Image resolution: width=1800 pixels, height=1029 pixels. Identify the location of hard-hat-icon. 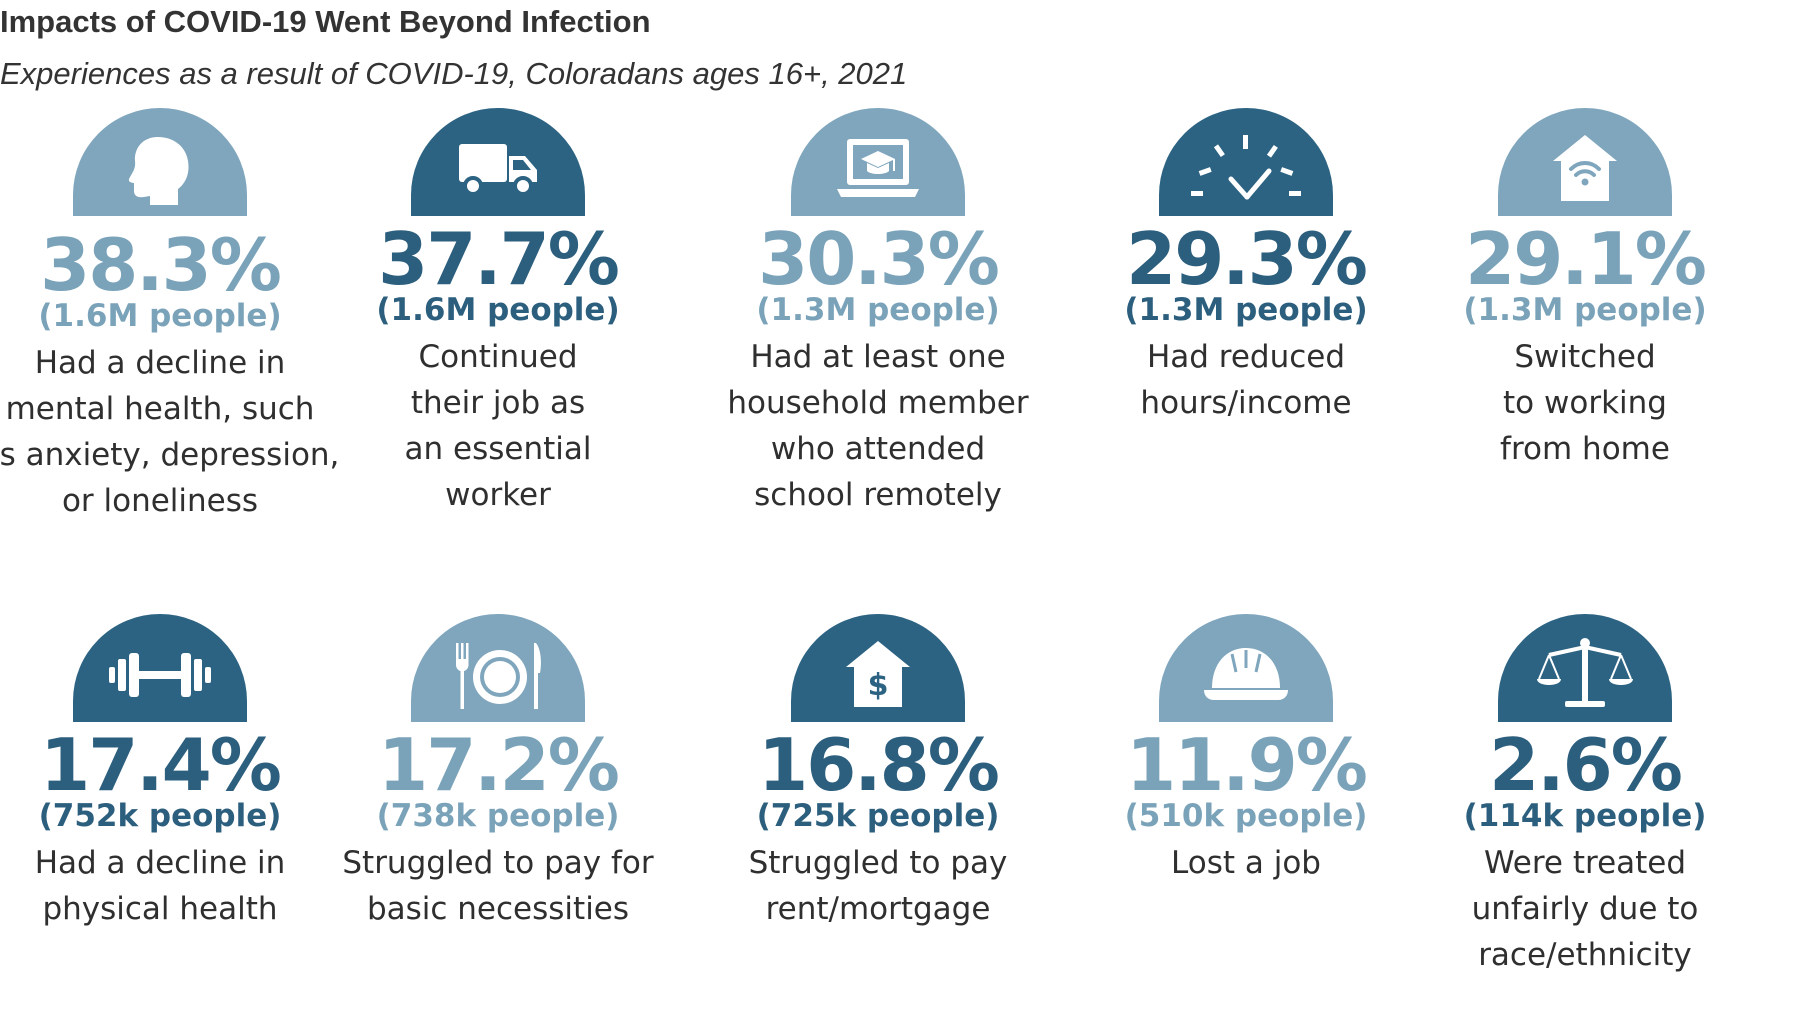
(1246, 674).